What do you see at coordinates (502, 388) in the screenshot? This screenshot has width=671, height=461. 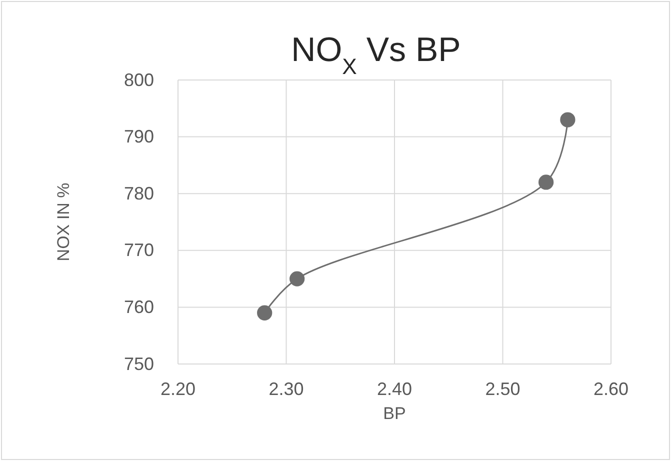 I see `x-tick-label: 2.50` at bounding box center [502, 388].